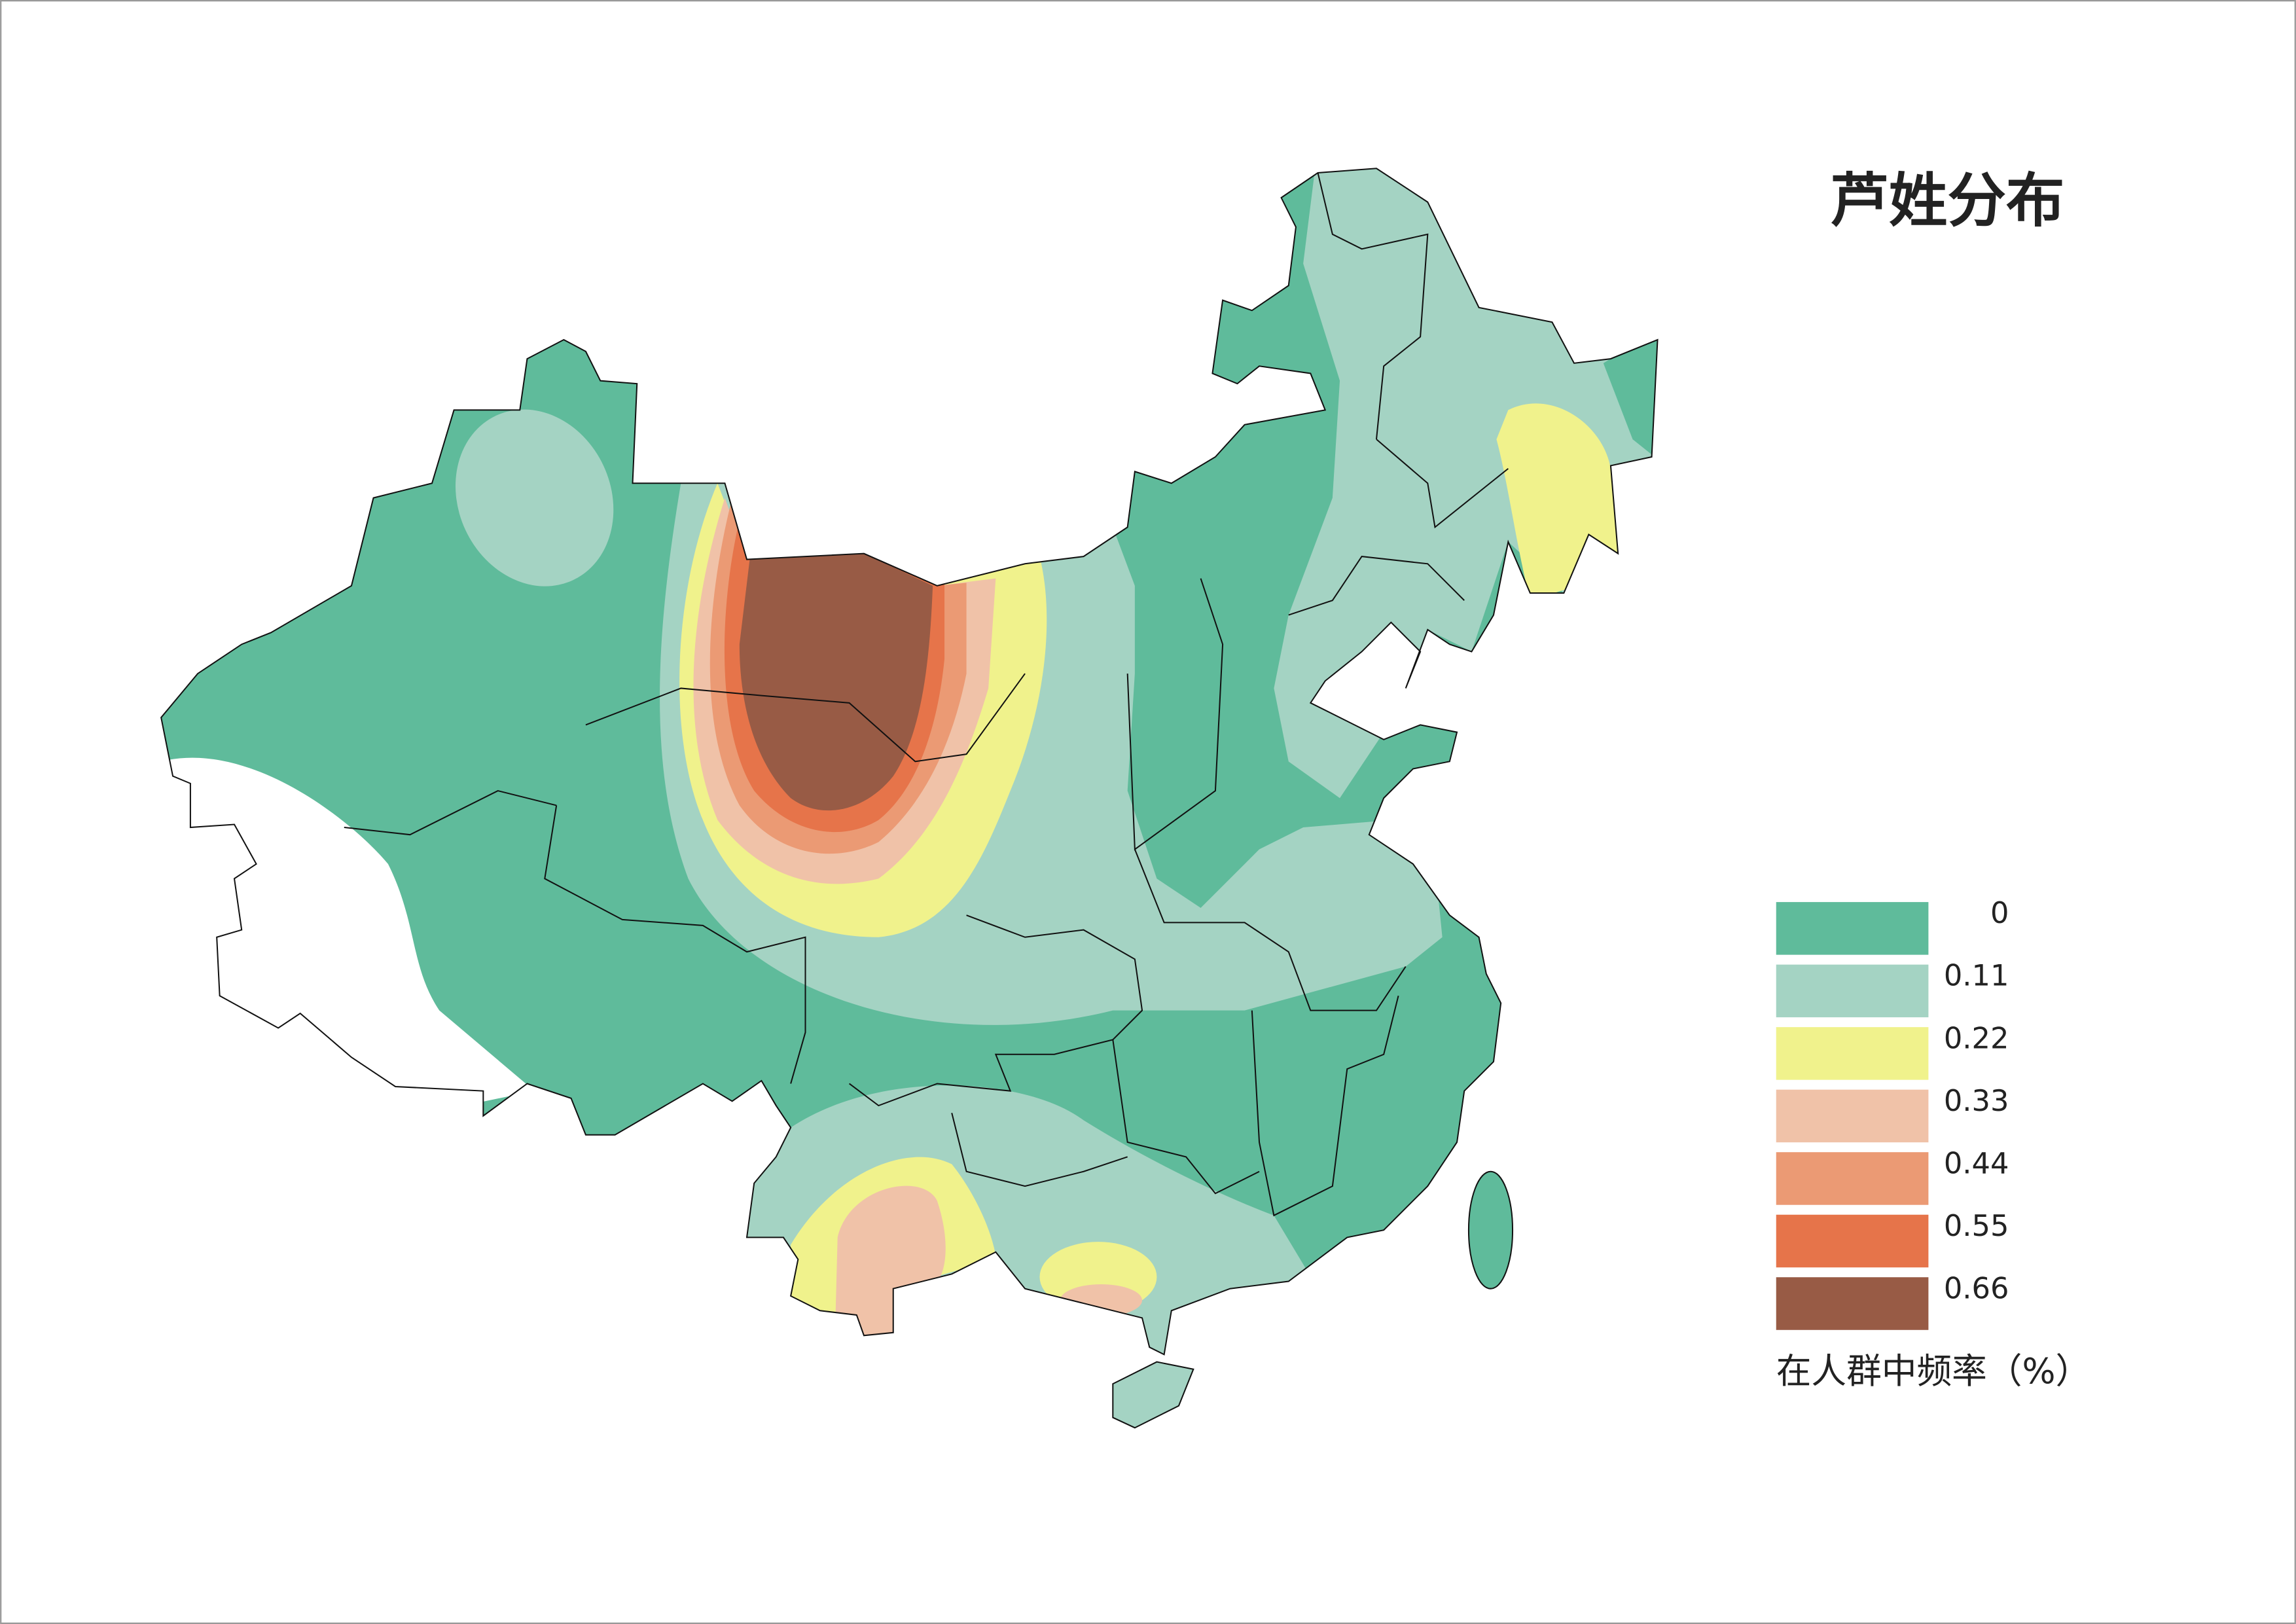  What do you see at coordinates (1976, 975) in the screenshot?
I see `legend-label: 0.11` at bounding box center [1976, 975].